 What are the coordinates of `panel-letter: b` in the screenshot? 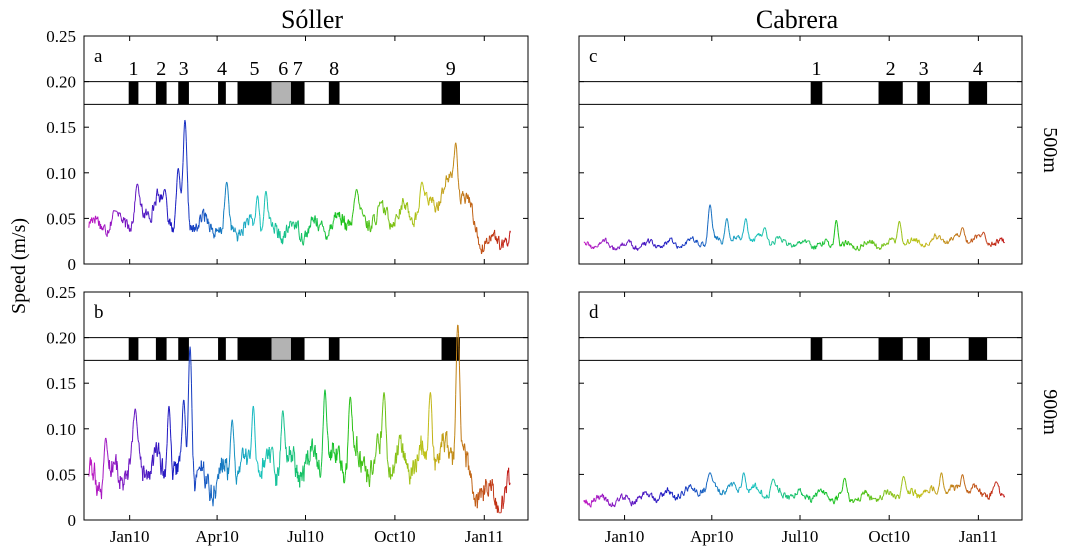 It's located at (99, 312).